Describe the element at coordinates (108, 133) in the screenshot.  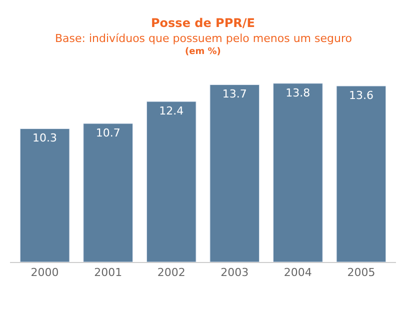
I see `data-label: 10.7` at that location.